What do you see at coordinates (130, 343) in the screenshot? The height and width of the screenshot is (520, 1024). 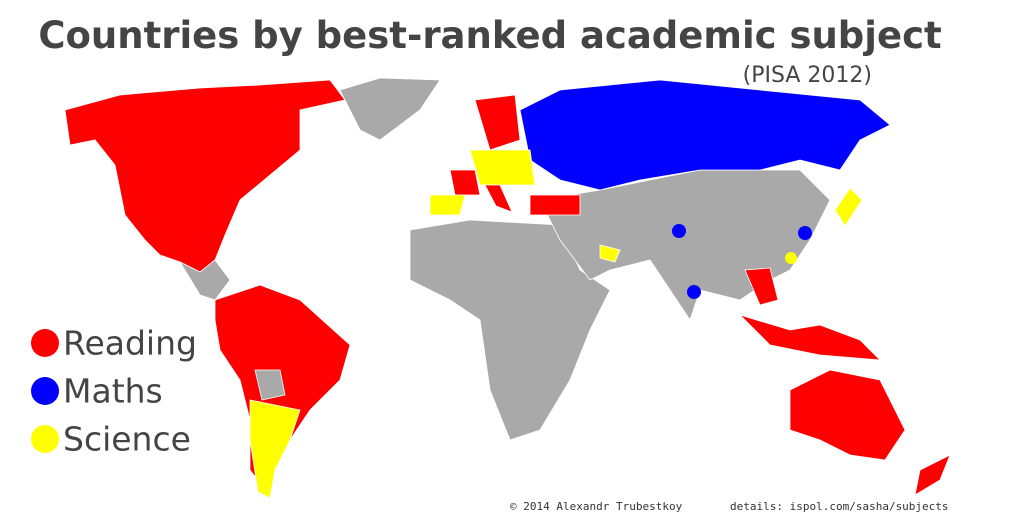 I see `legend-label: Reading` at bounding box center [130, 343].